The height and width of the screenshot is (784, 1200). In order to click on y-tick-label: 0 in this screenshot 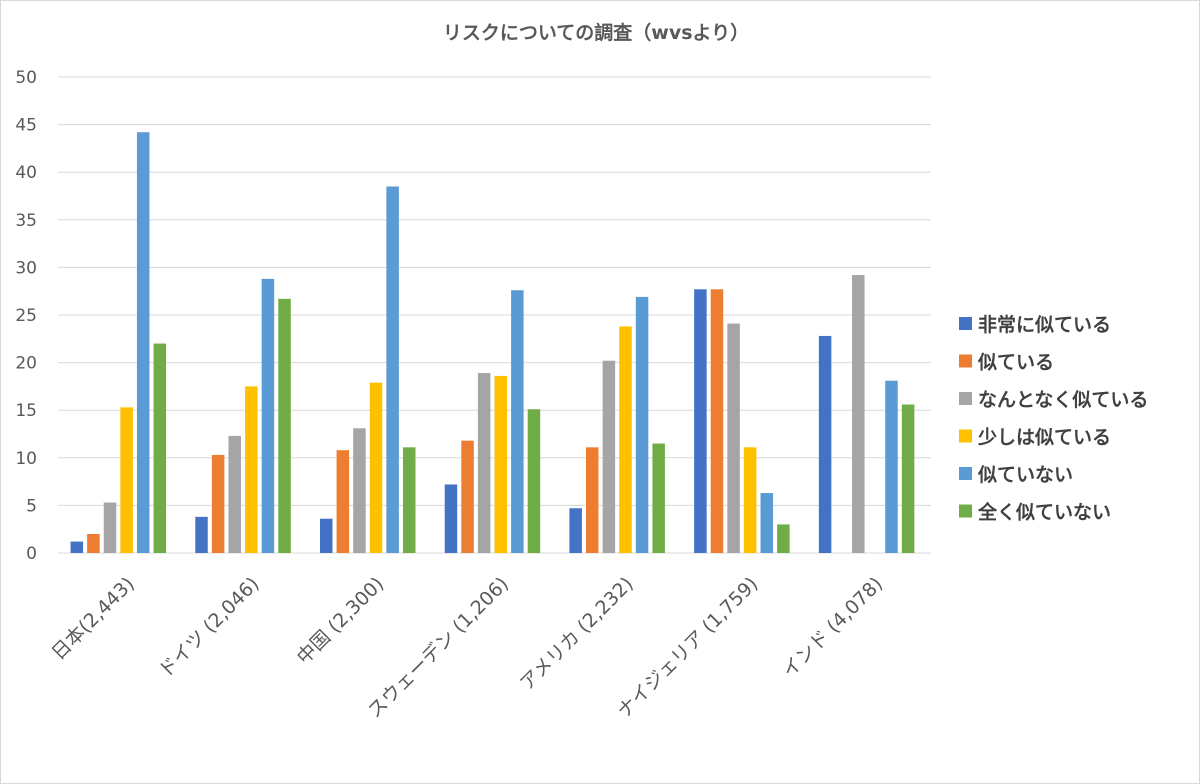, I will do `click(31, 554)`.